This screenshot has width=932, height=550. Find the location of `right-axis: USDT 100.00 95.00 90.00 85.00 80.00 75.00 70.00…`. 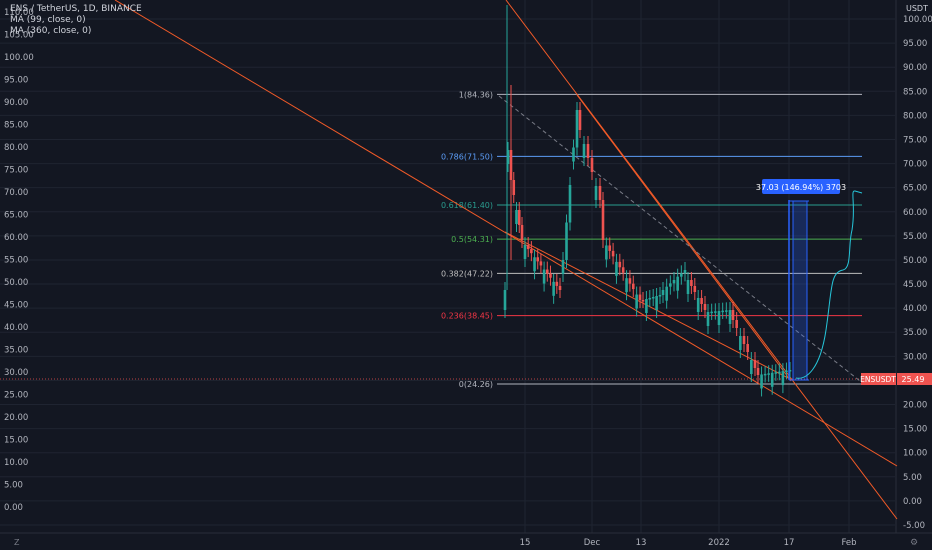

right-axis: USDT 100.00 95.00 90.00 85.00 80.00 75.00 70.00… is located at coordinates (914, 266).